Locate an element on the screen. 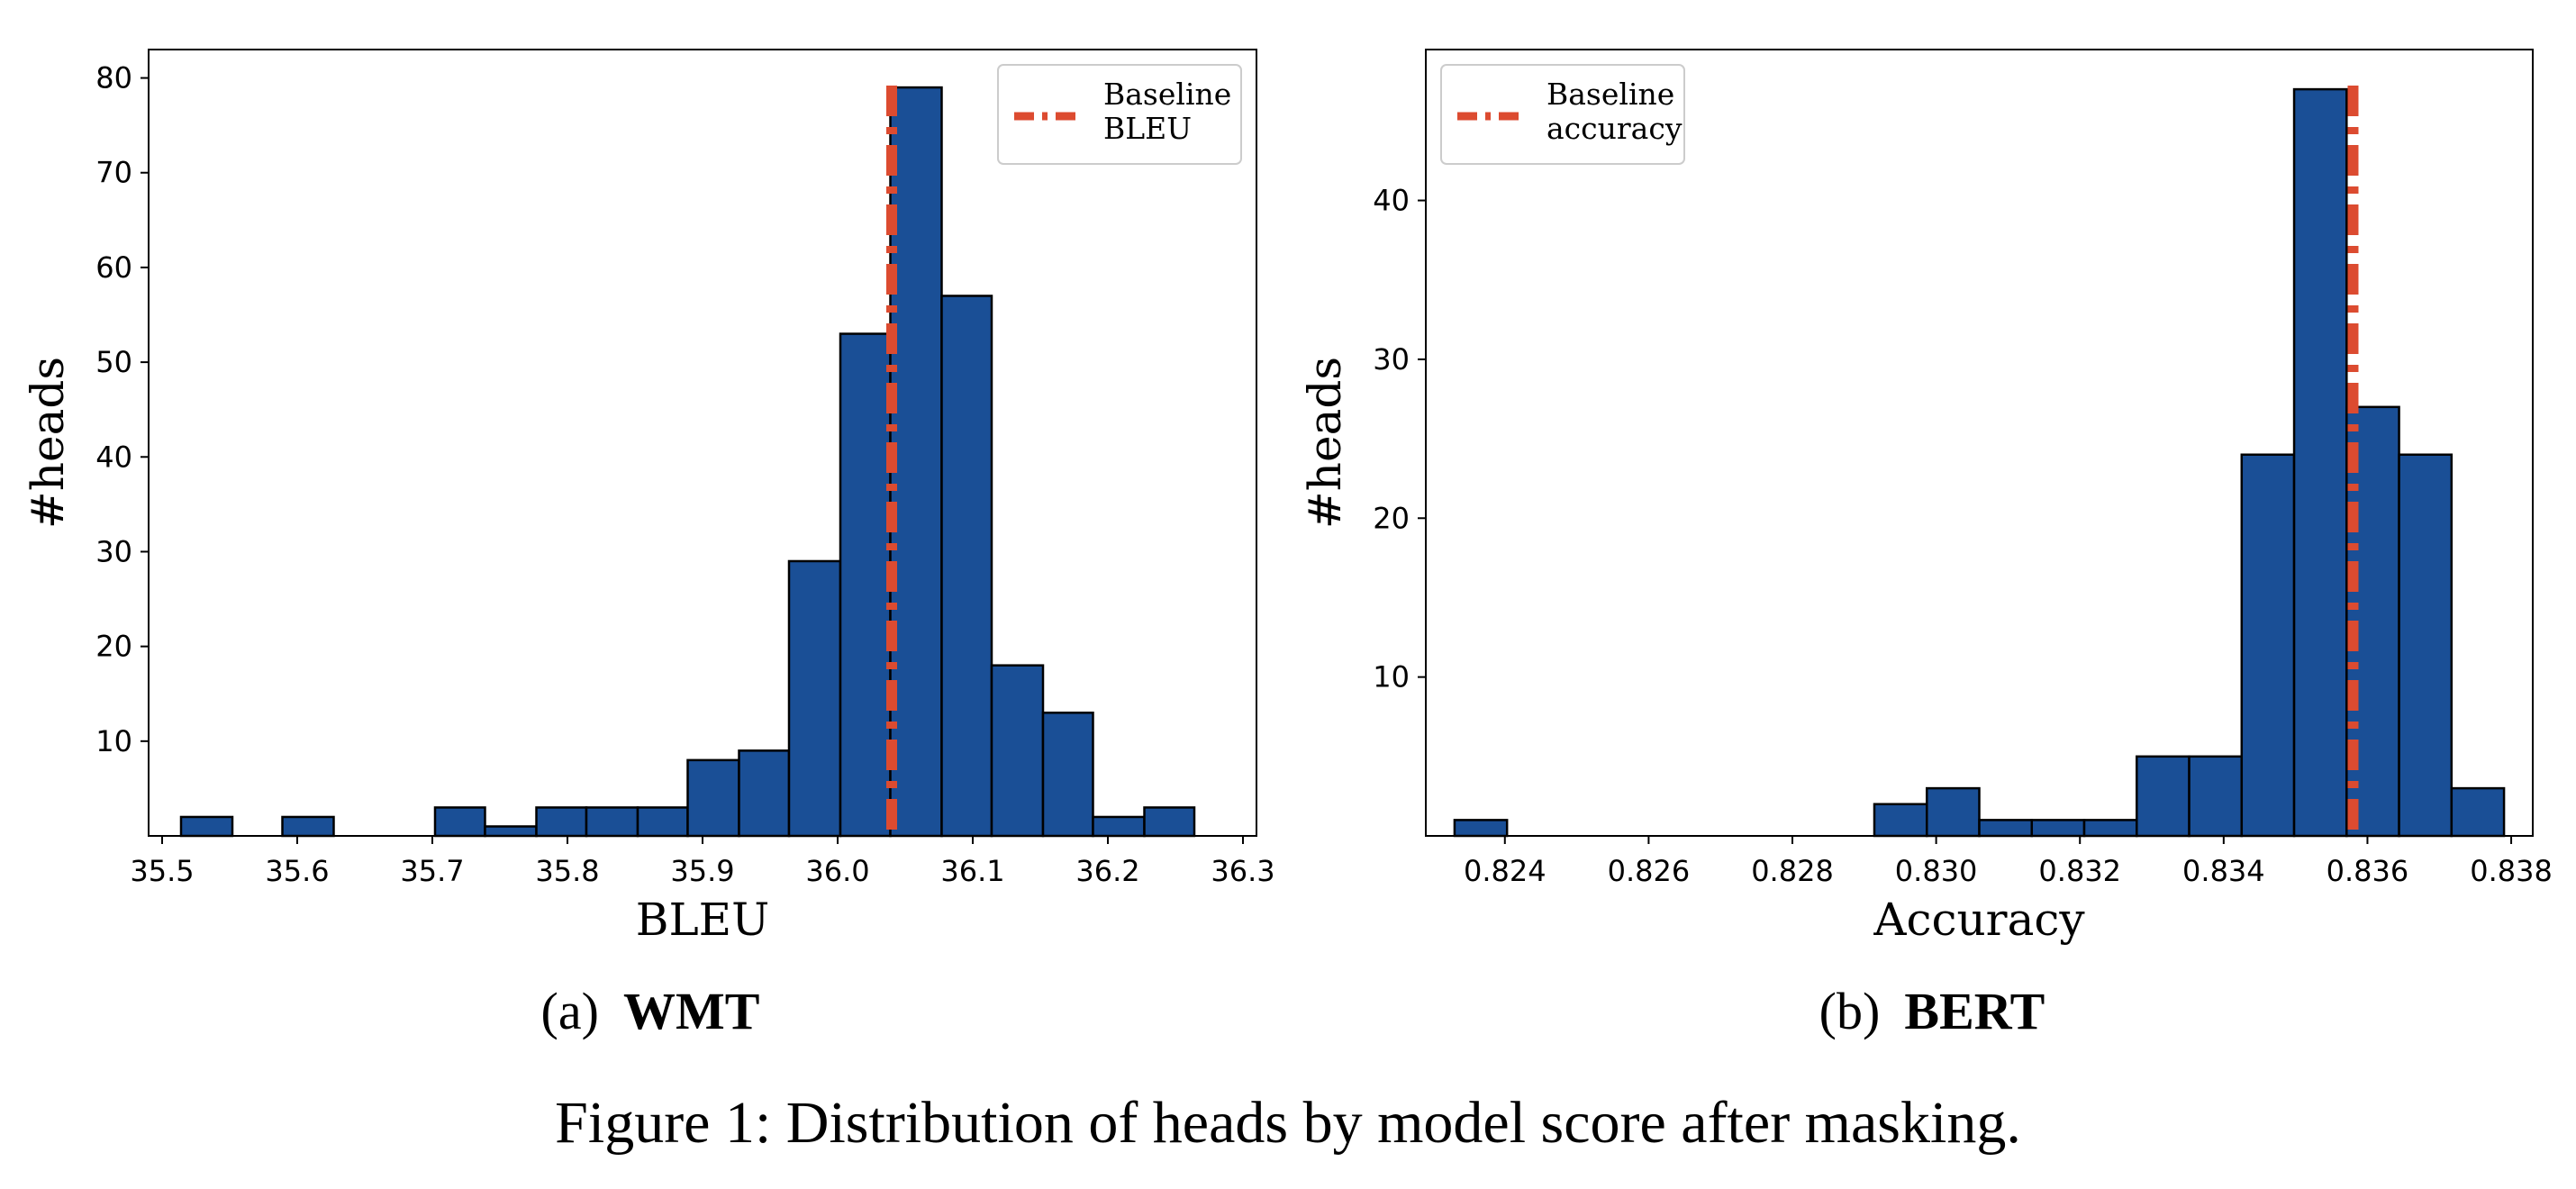 This screenshot has width=2576, height=1189. legend-box-wmt is located at coordinates (1119, 114).